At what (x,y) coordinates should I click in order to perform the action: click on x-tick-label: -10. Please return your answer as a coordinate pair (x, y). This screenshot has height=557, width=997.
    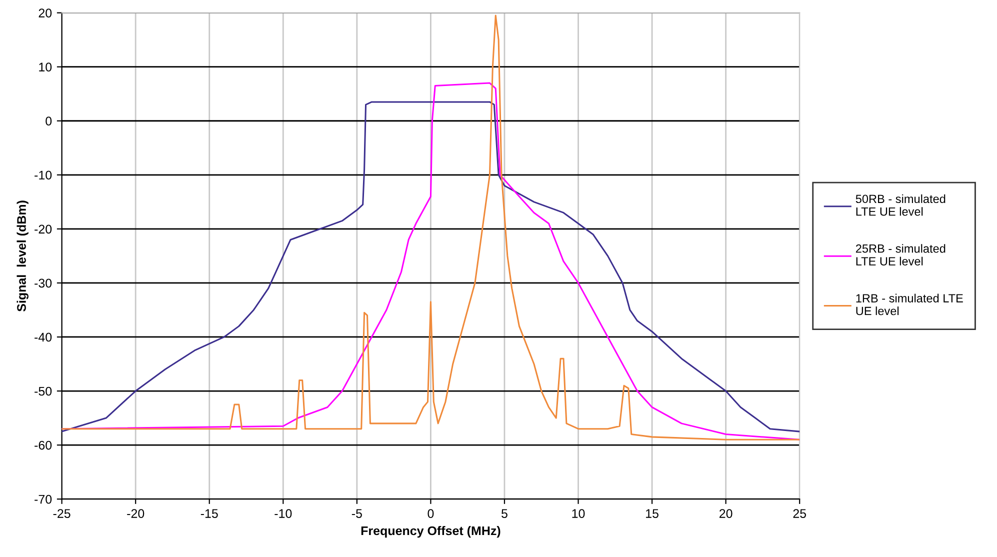
    Looking at the image, I should click on (283, 513).